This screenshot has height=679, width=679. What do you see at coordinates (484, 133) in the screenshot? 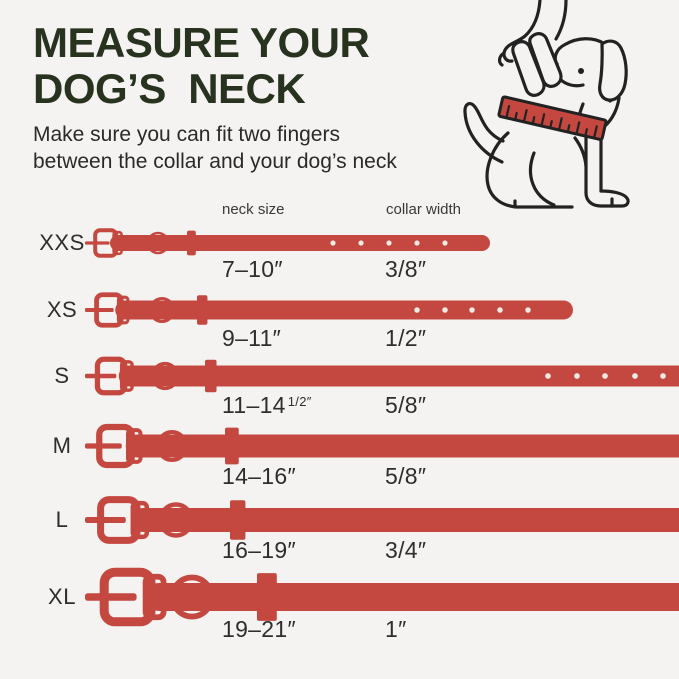
I see `dog-tail` at bounding box center [484, 133].